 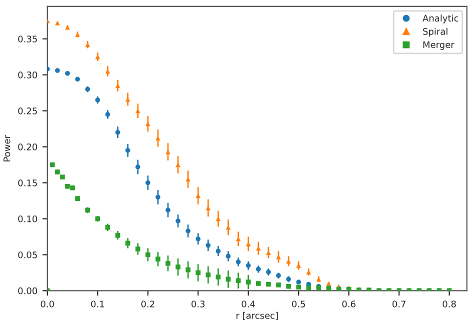 What do you see at coordinates (147, 304) in the screenshot?
I see `x-tick-label: 0.2` at bounding box center [147, 304].